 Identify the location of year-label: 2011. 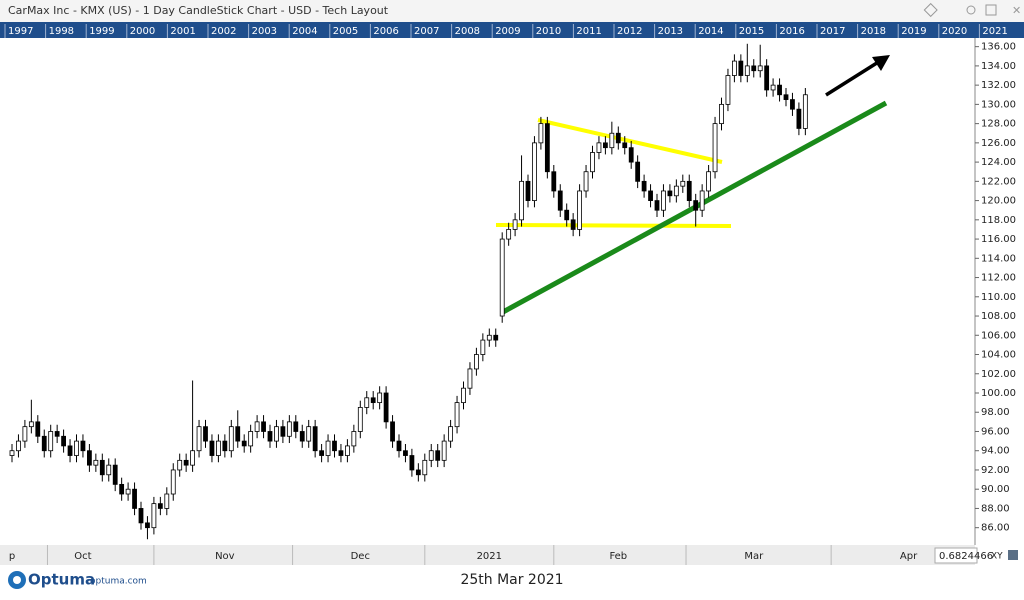
(588, 31).